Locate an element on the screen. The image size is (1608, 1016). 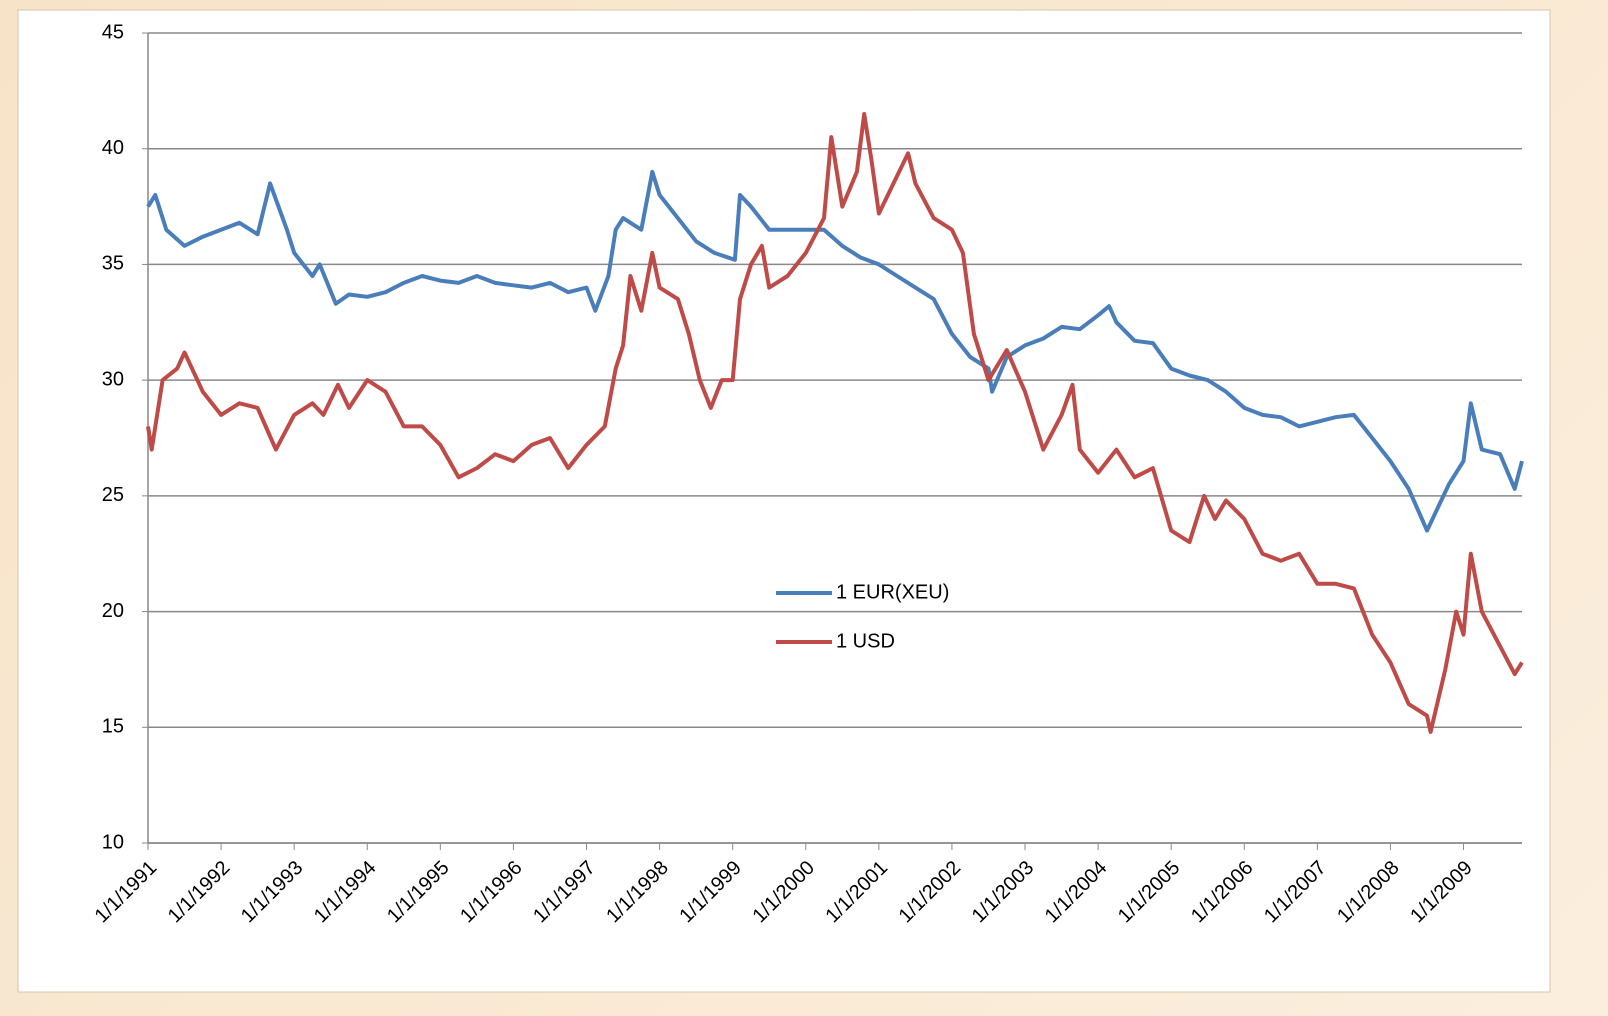
legend-label: 1 USD is located at coordinates (865, 641).